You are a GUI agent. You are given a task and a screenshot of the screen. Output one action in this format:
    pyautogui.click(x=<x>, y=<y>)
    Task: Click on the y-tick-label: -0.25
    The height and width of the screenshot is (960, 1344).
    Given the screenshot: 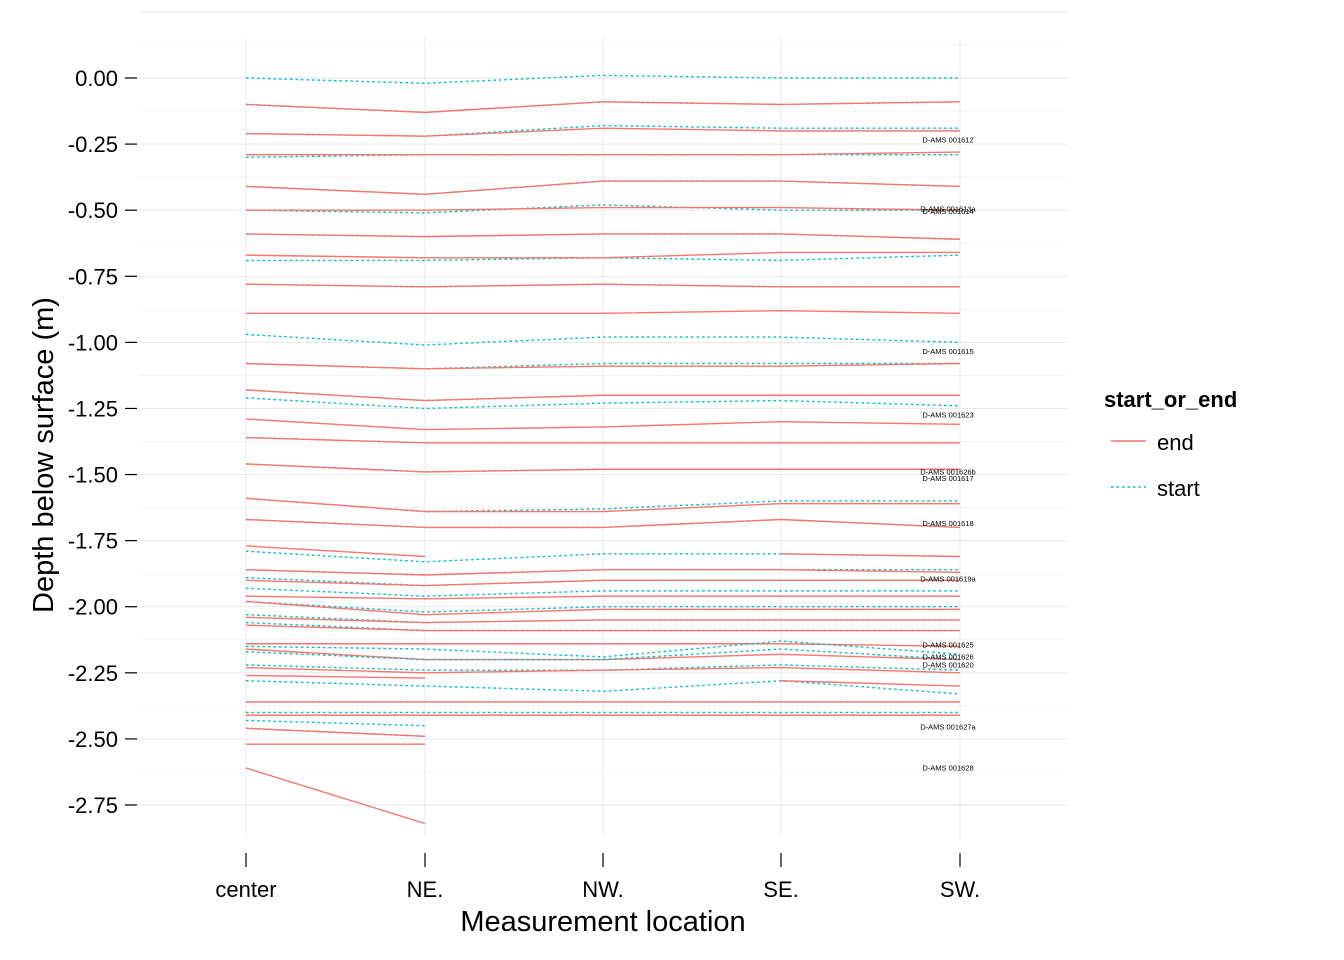 What is the action you would take?
    pyautogui.click(x=93, y=144)
    